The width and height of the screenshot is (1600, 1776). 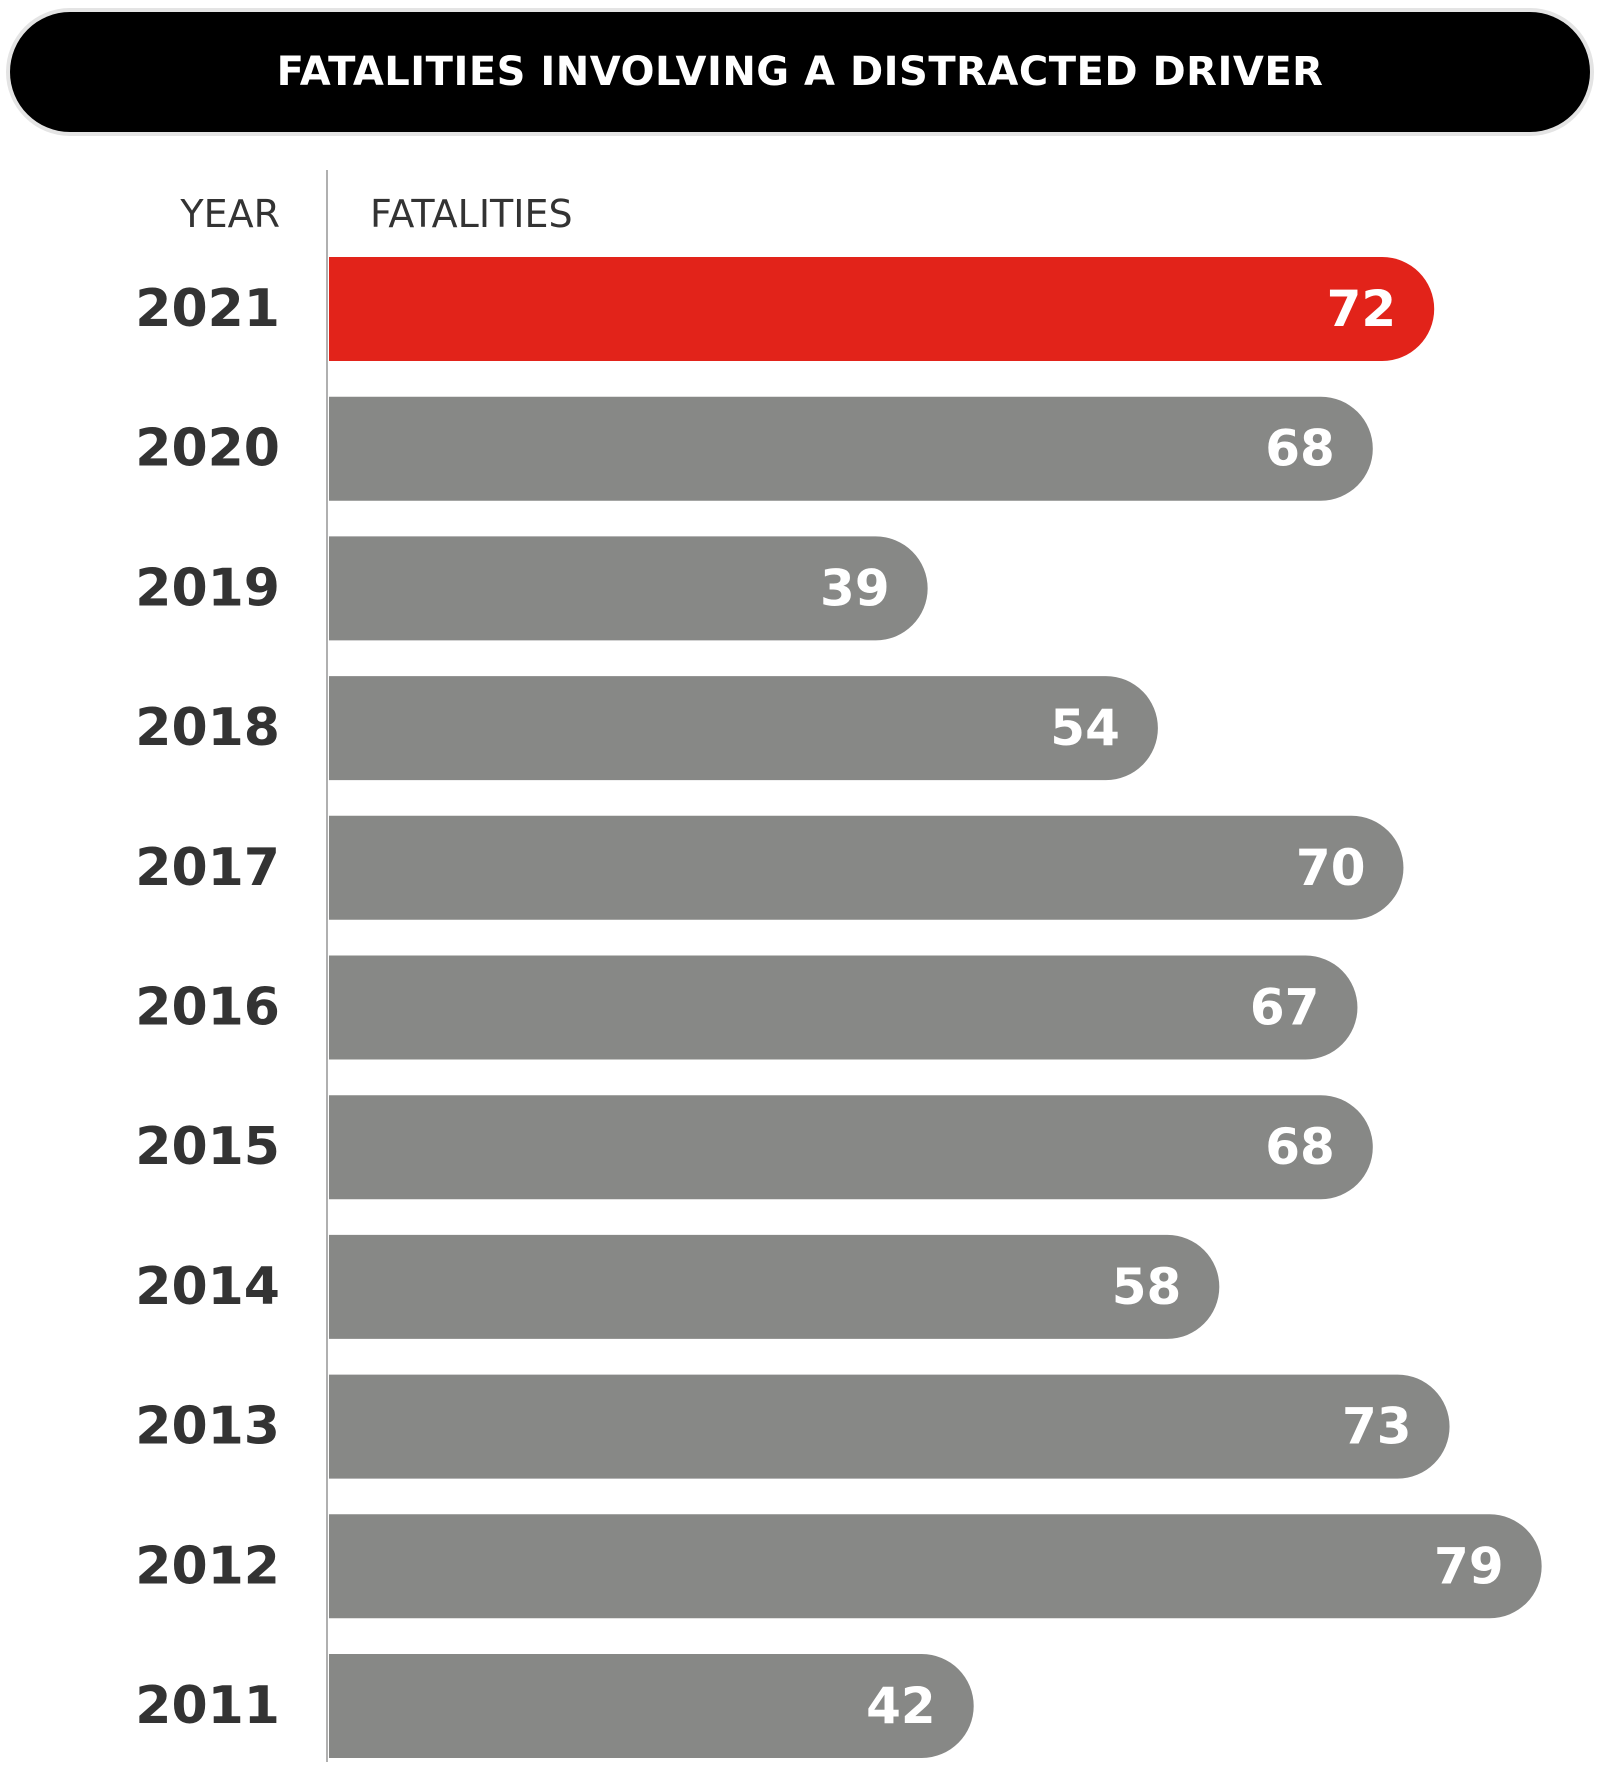 What do you see at coordinates (866, 867) in the screenshot?
I see `bar-2017` at bounding box center [866, 867].